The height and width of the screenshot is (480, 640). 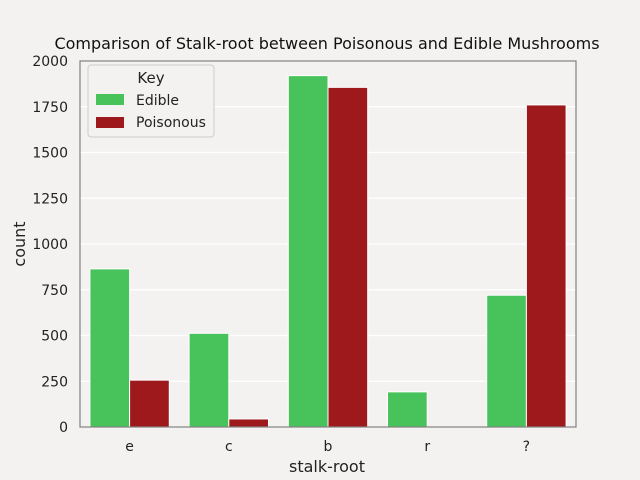 I want to click on x-tick-label: c, so click(x=229, y=447).